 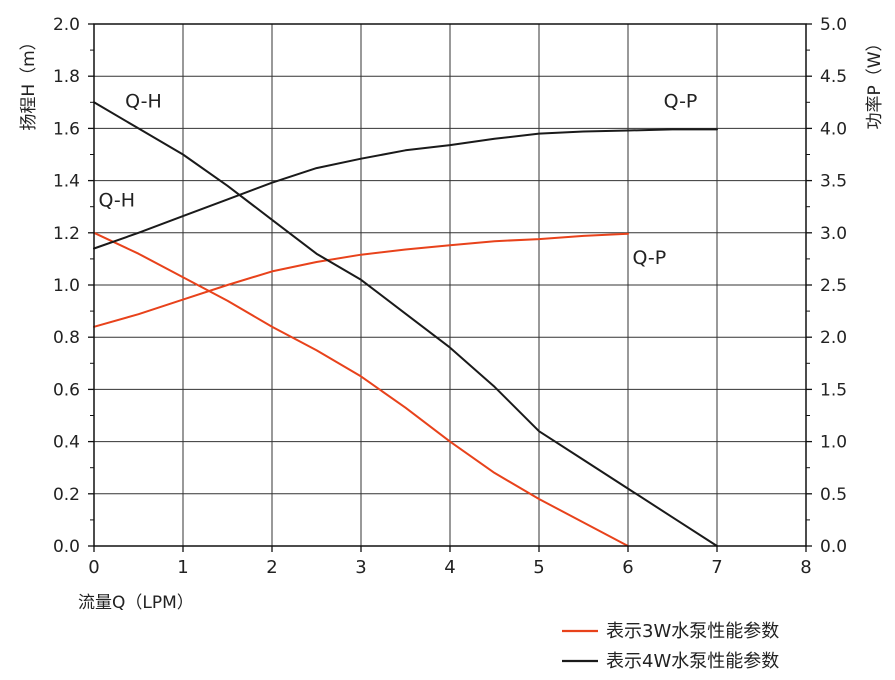 I want to click on y-left-tick-label: 0.6, so click(x=66, y=390).